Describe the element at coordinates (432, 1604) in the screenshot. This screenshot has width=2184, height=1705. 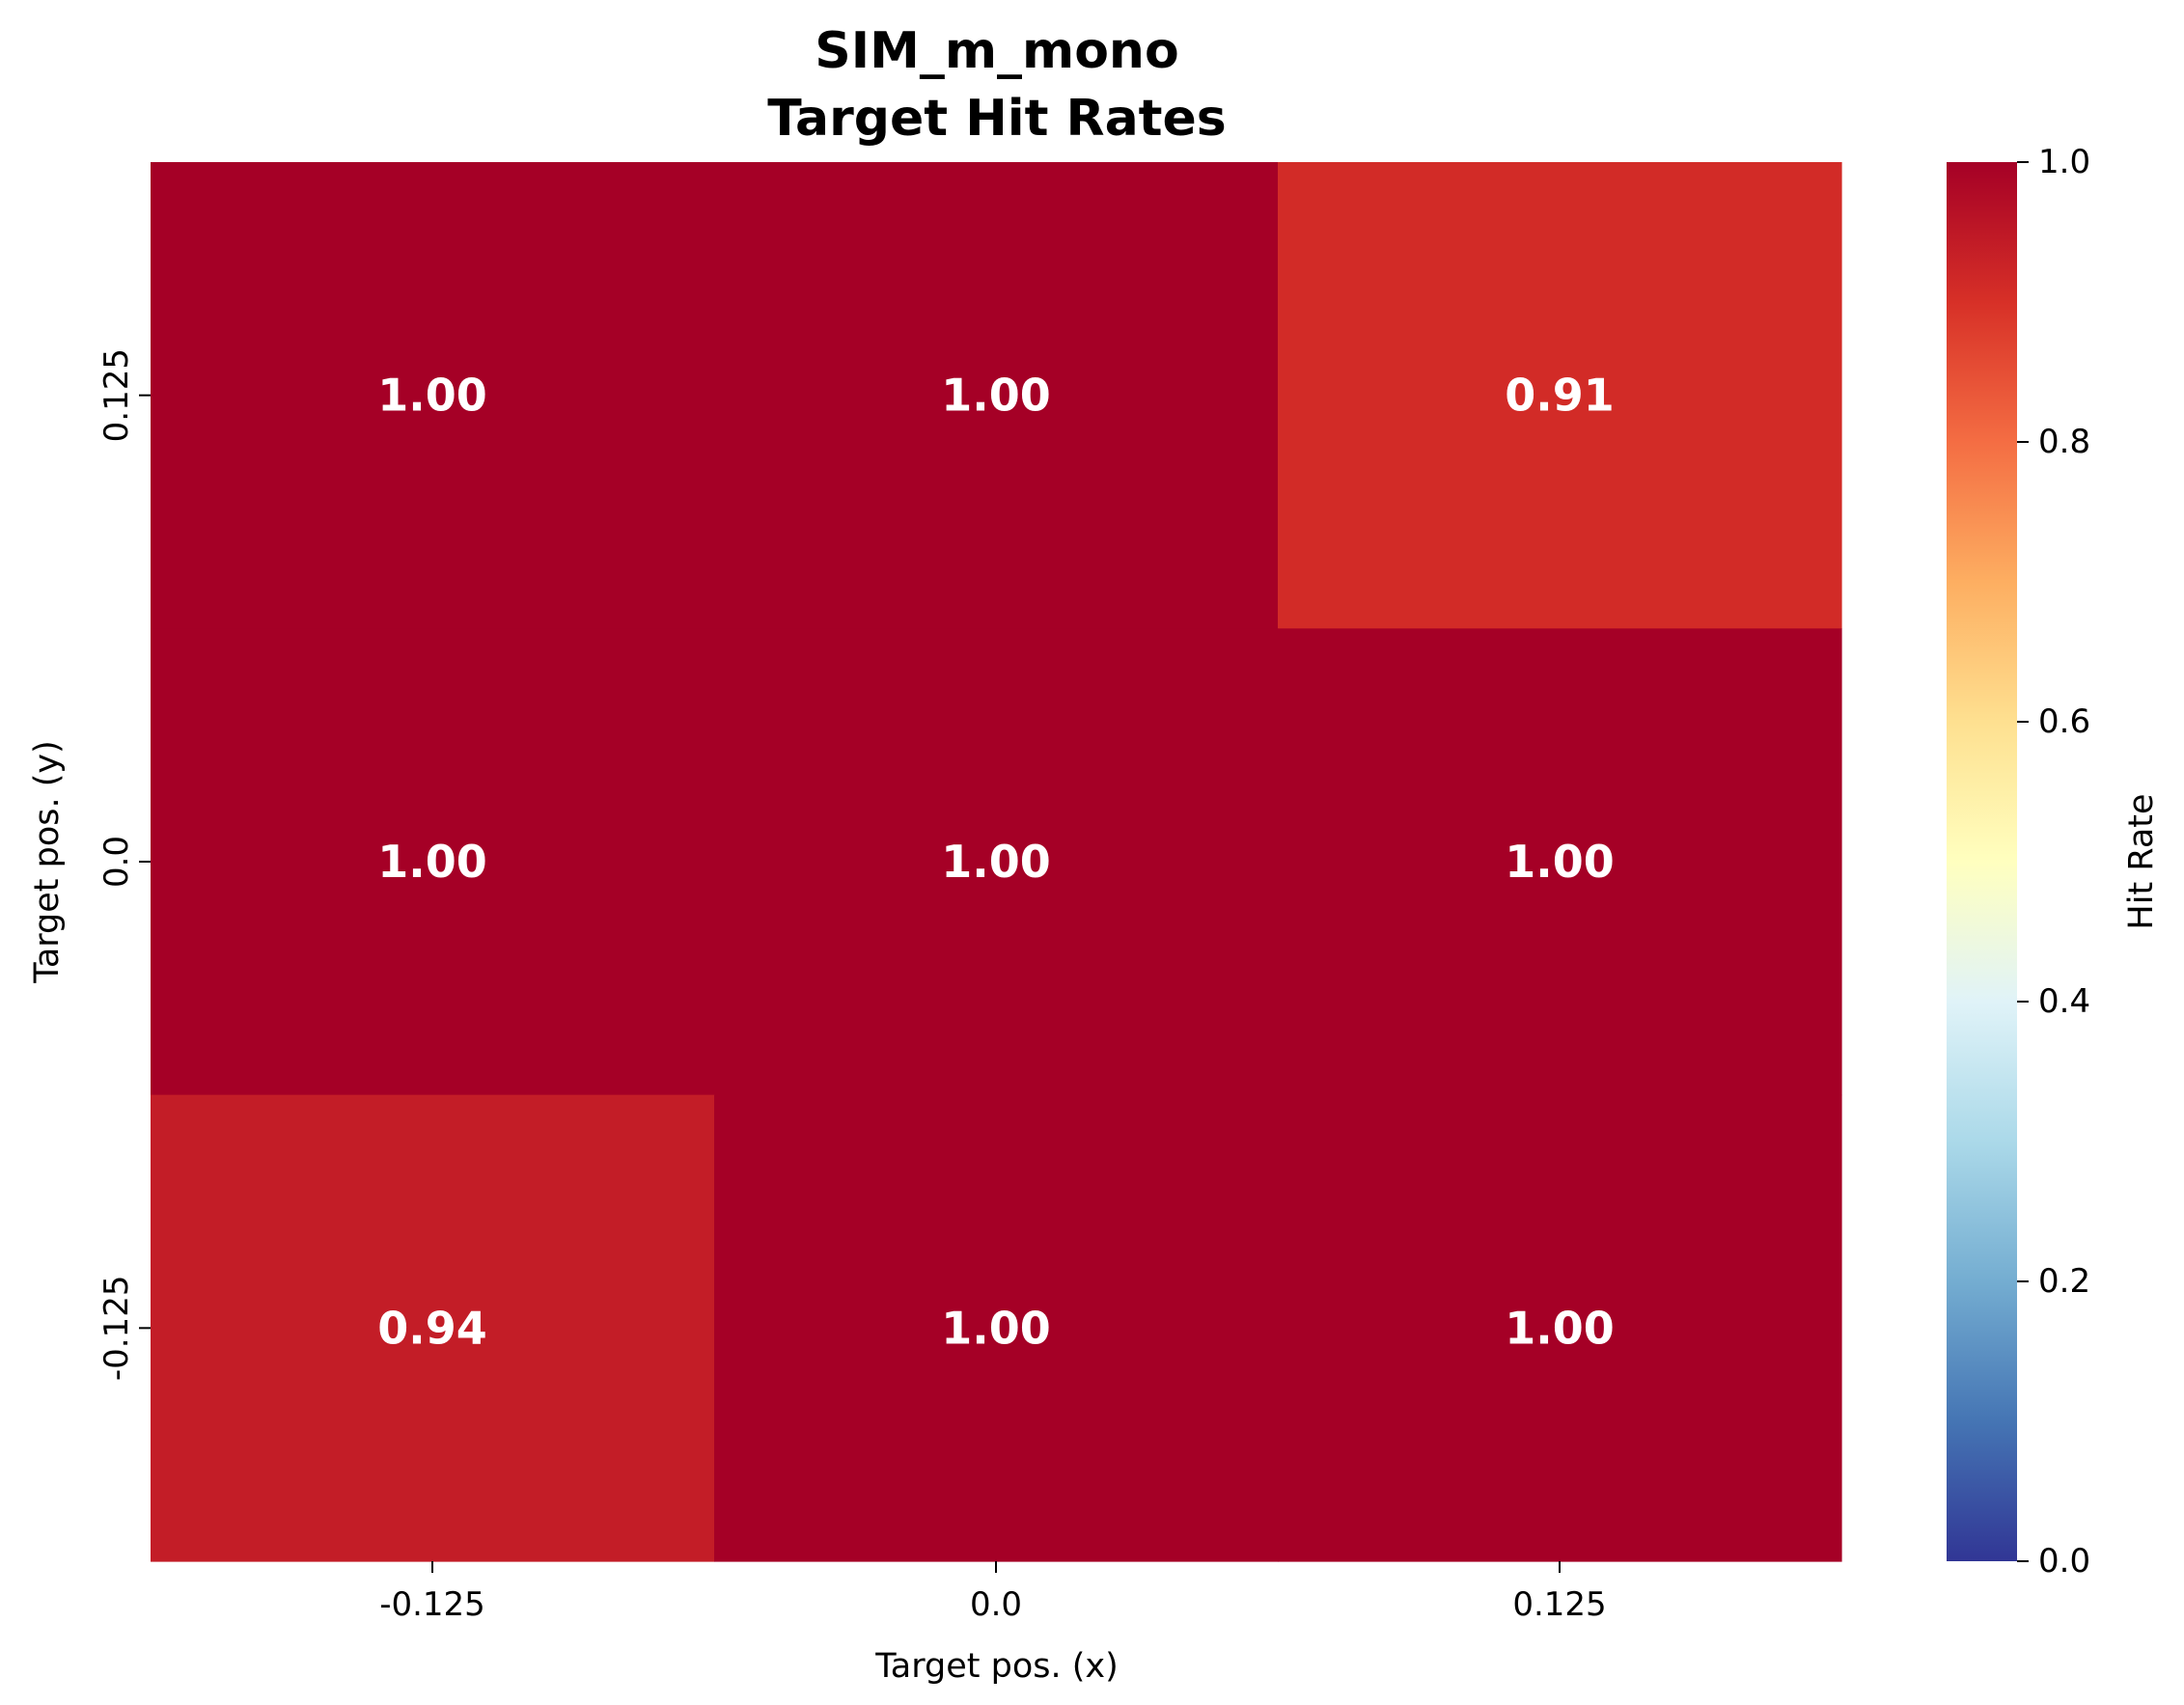
I see `x-tick-label: -0.125` at that location.